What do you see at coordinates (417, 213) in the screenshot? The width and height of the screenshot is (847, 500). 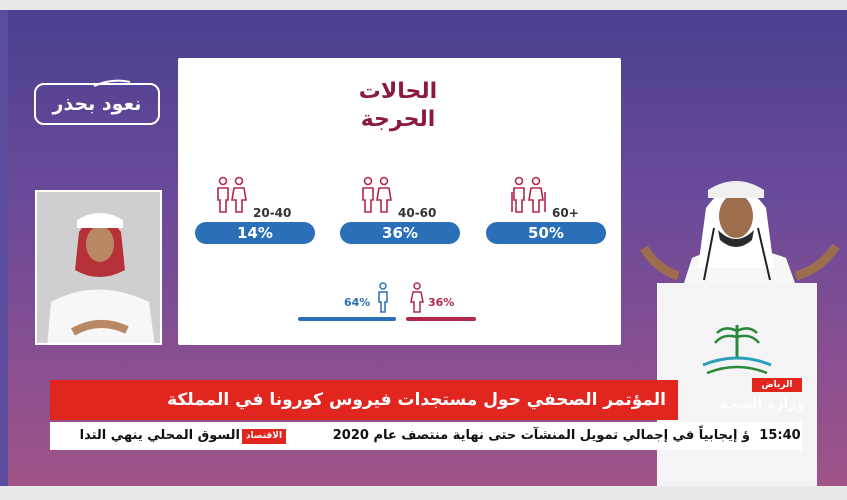 I see `age-label: 40-60` at bounding box center [417, 213].